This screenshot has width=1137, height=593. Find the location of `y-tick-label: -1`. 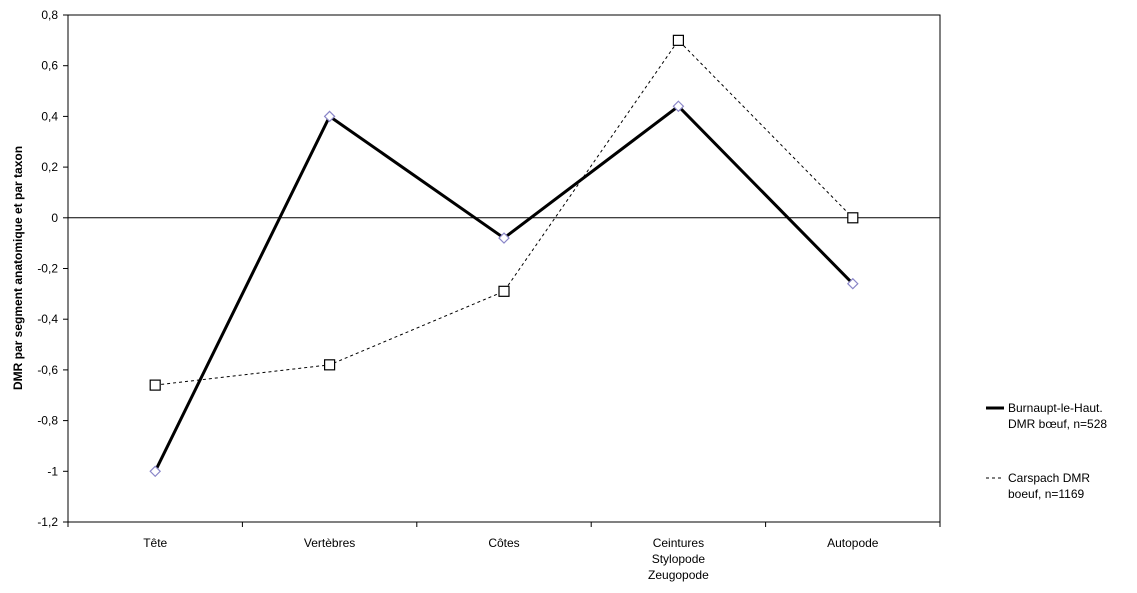

y-tick-label: -1 is located at coordinates (52, 471).